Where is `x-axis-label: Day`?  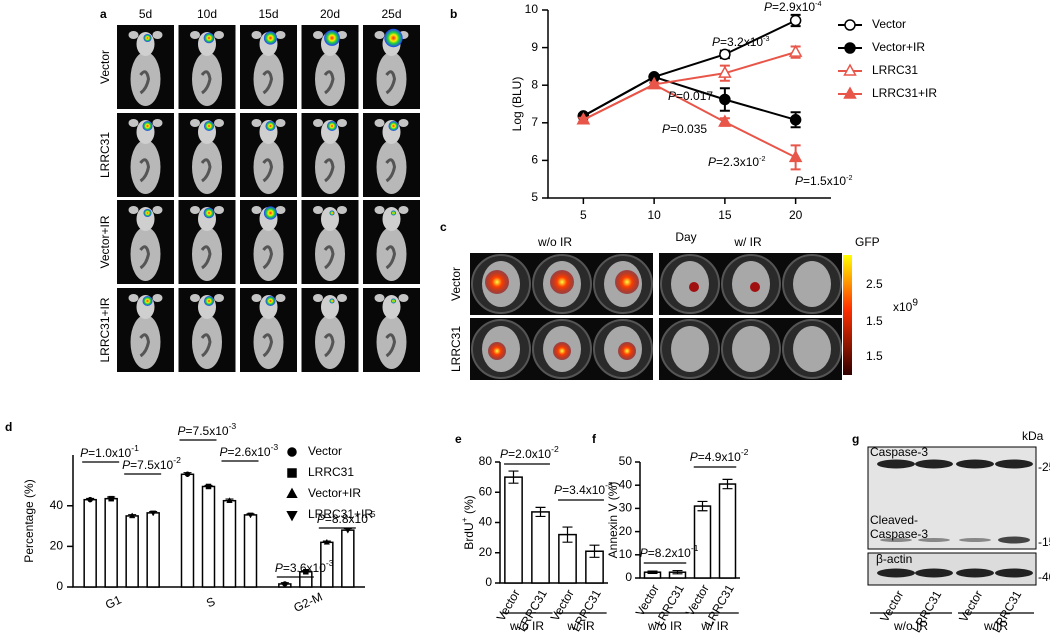 x-axis-label: Day is located at coordinates (685, 237).